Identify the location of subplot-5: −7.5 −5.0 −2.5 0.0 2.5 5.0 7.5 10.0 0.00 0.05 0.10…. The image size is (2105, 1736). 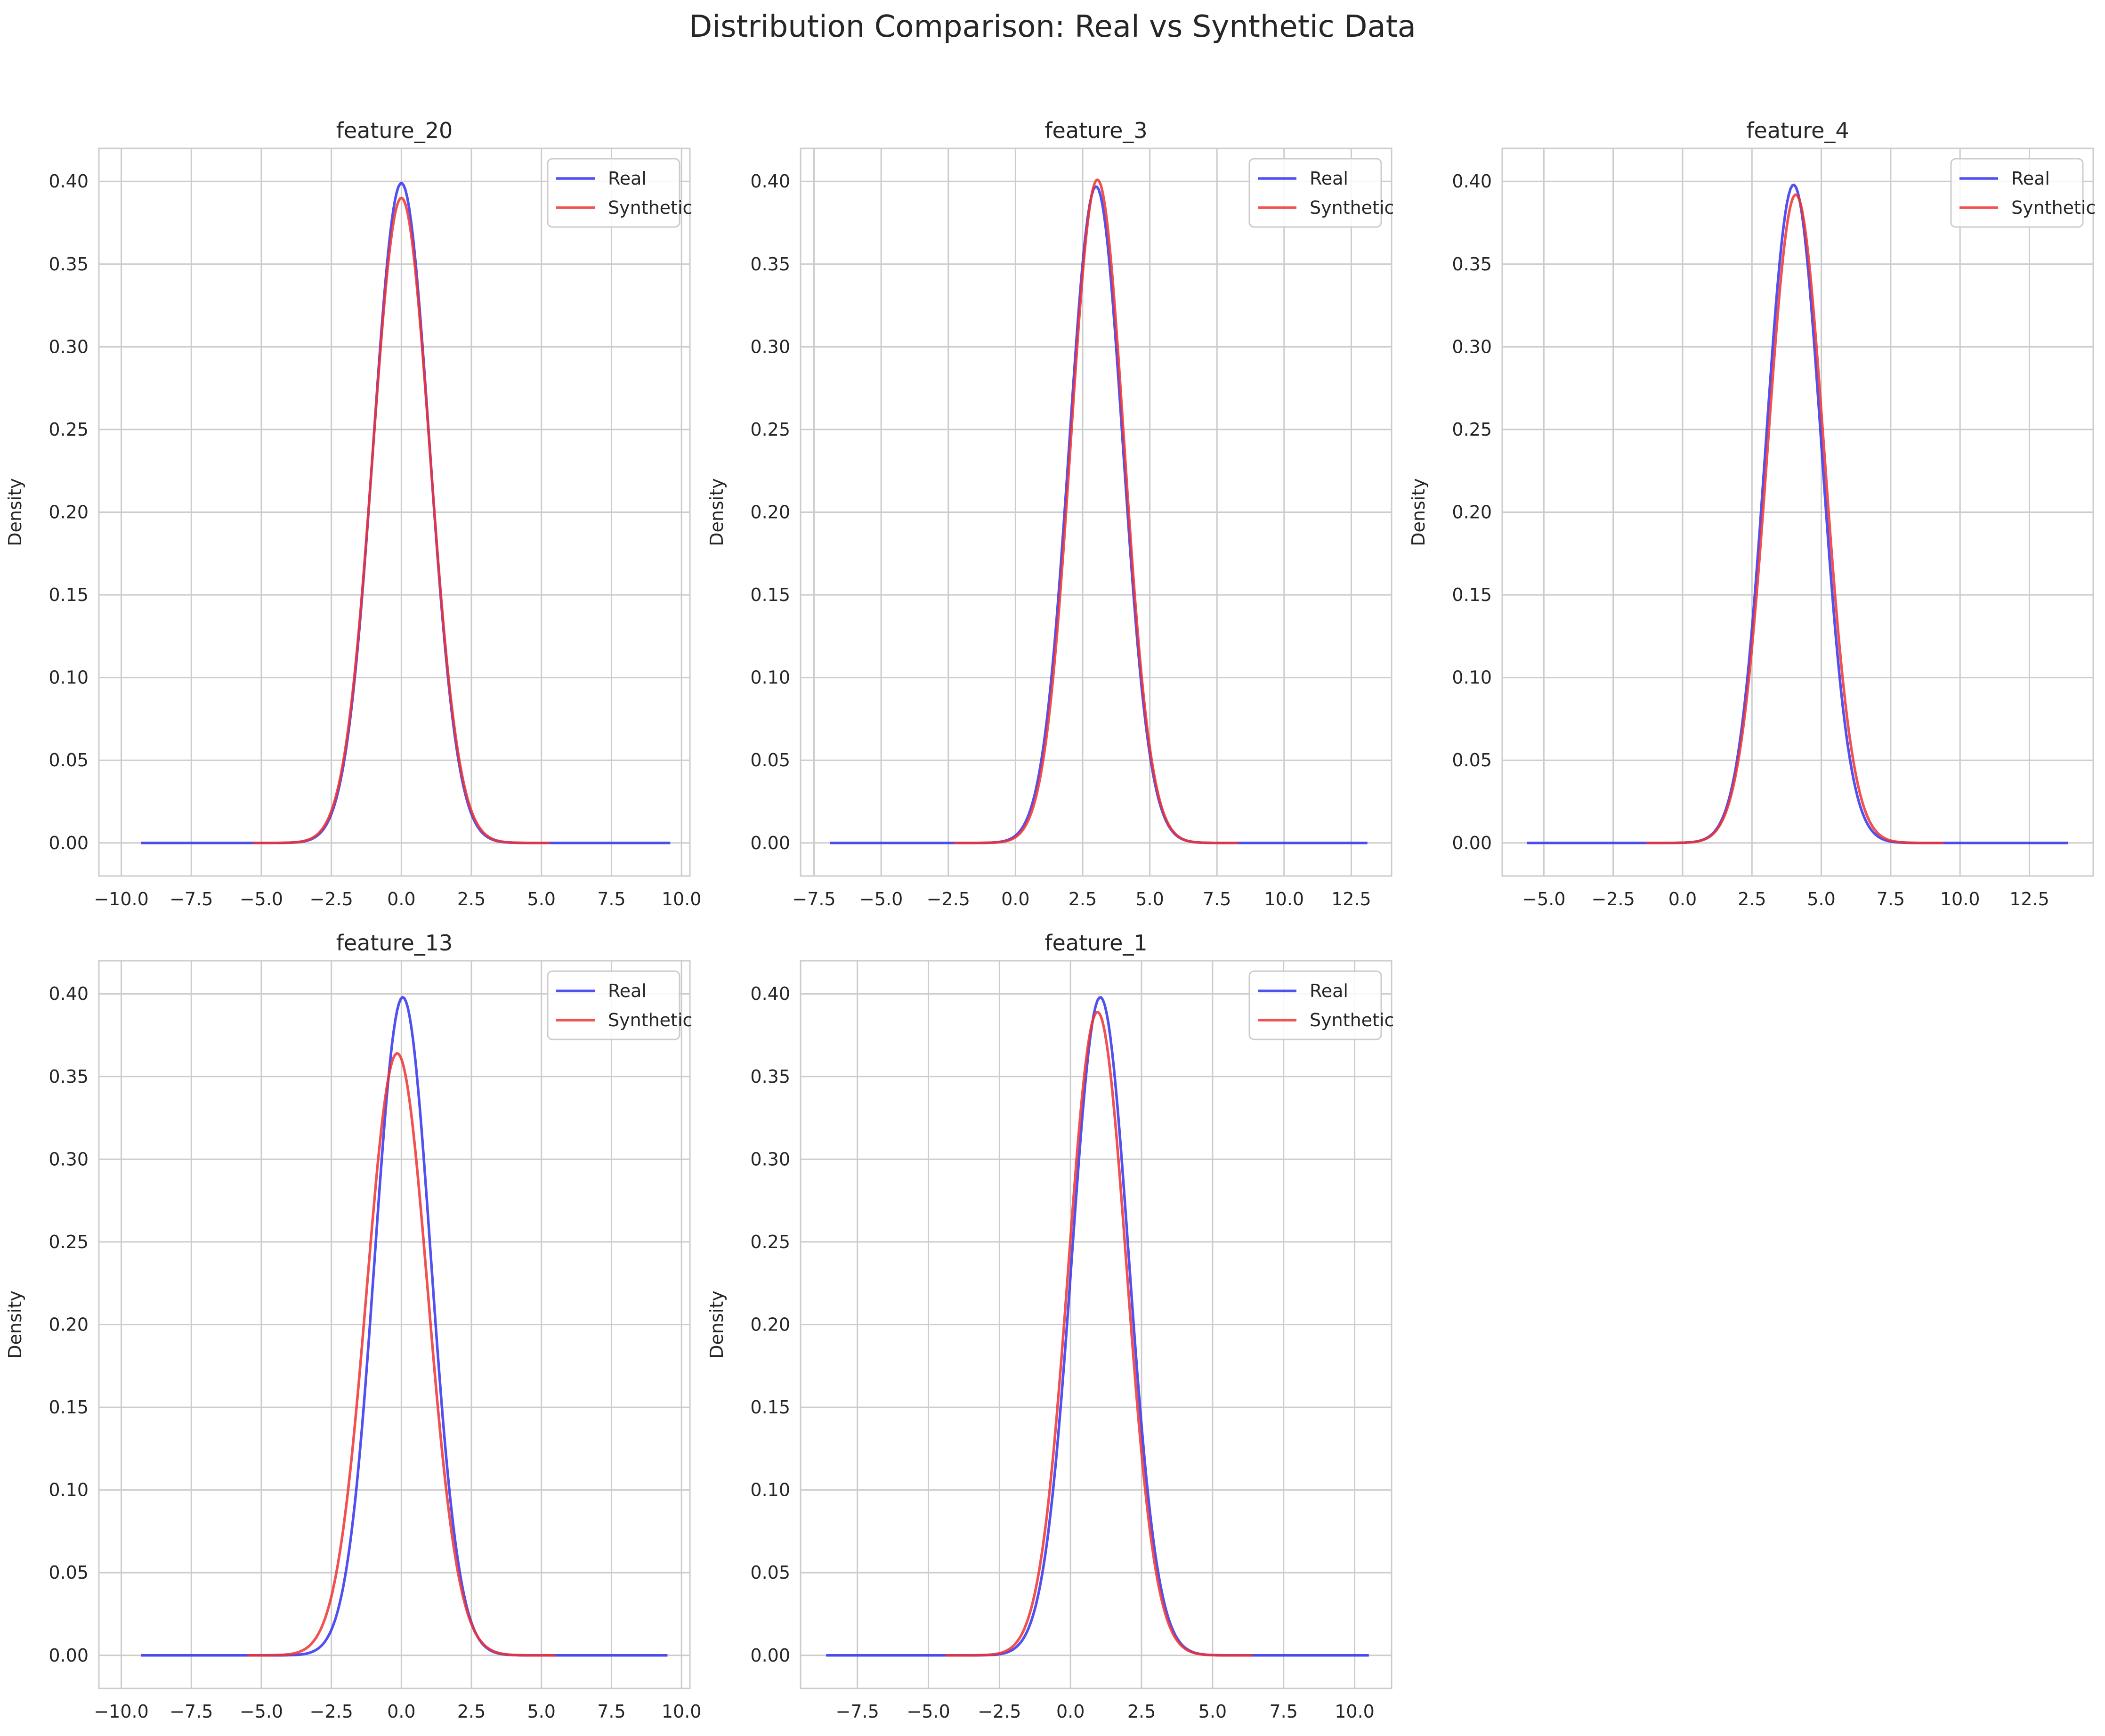
(1050, 1326).